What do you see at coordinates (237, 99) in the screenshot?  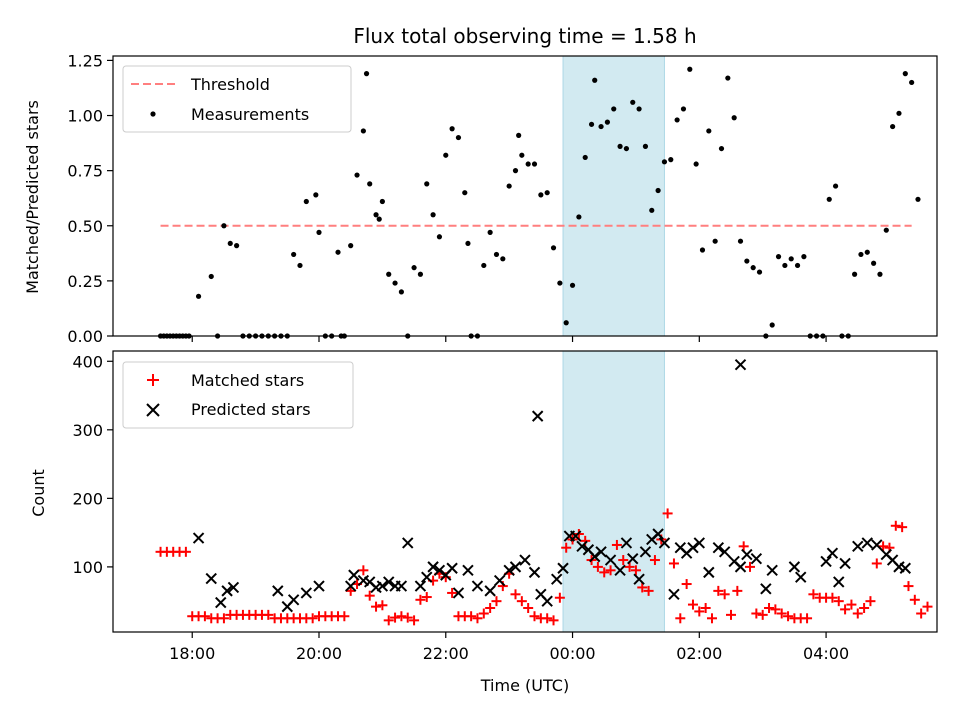 I see `top-legend` at bounding box center [237, 99].